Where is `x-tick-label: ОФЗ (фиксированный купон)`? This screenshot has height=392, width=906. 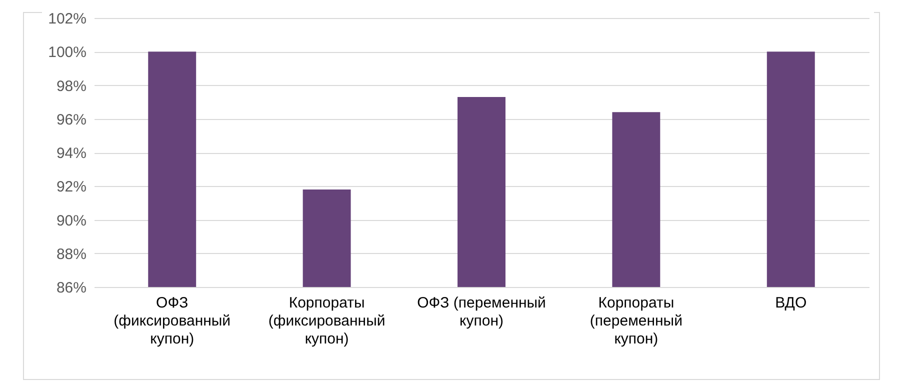 x-tick-label: ОФЗ (фиксированный купон) is located at coordinates (172, 321).